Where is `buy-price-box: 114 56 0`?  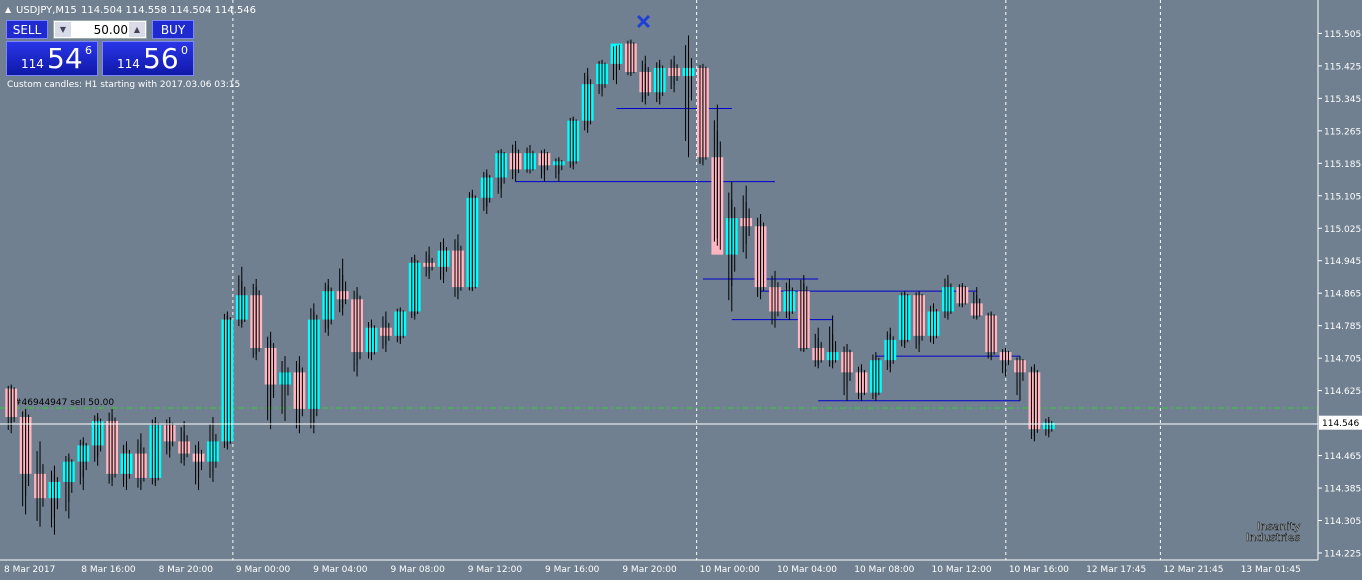 buy-price-box: 114 56 0 is located at coordinates (148, 58).